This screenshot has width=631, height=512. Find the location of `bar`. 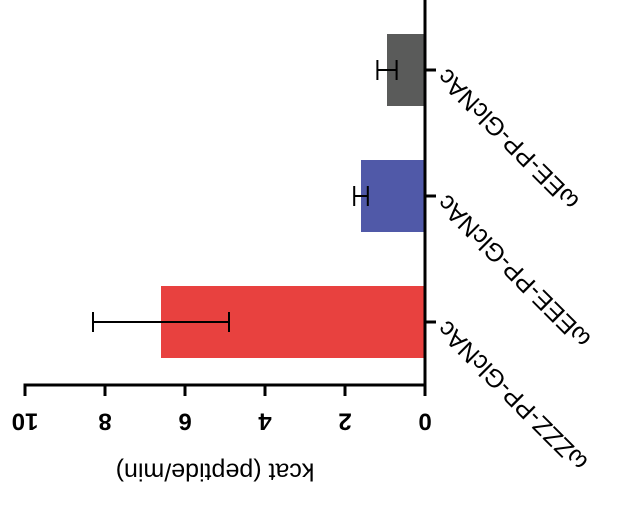

bar is located at coordinates (393, 196).